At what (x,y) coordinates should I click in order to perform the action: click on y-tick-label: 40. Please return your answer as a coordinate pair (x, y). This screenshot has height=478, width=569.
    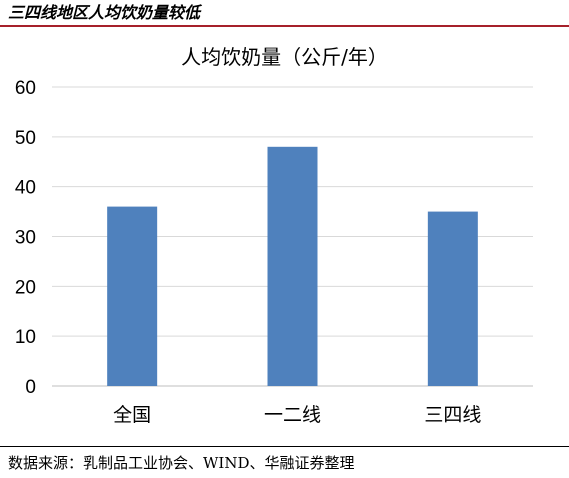
    Looking at the image, I should click on (25, 188).